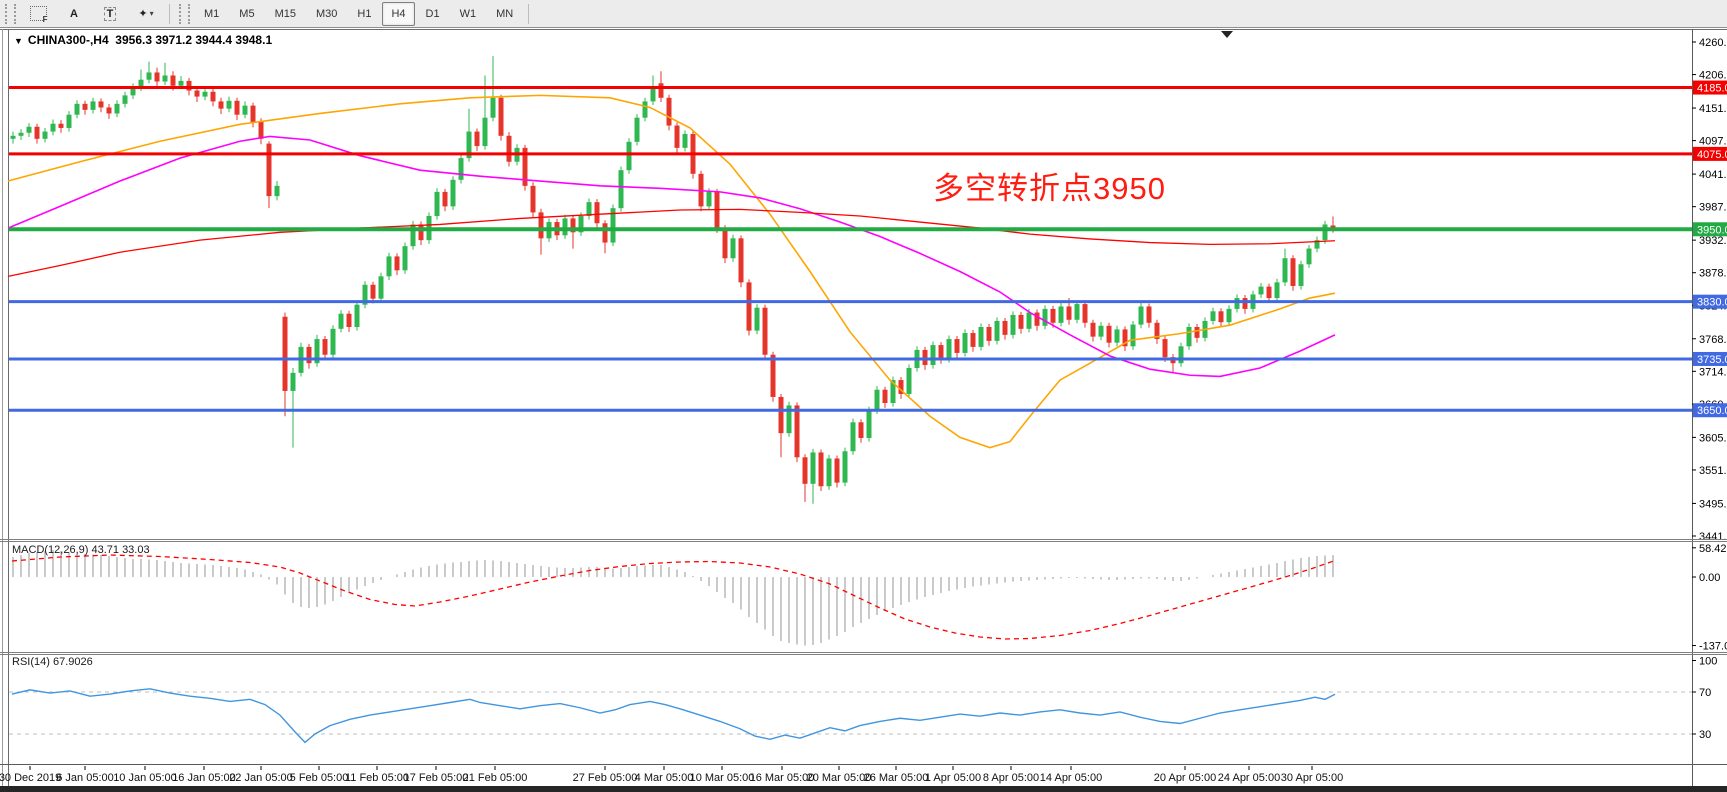 The width and height of the screenshot is (1727, 792). What do you see at coordinates (1713, 340) in the screenshot?
I see `svg-text: 3768.5` at bounding box center [1713, 340].